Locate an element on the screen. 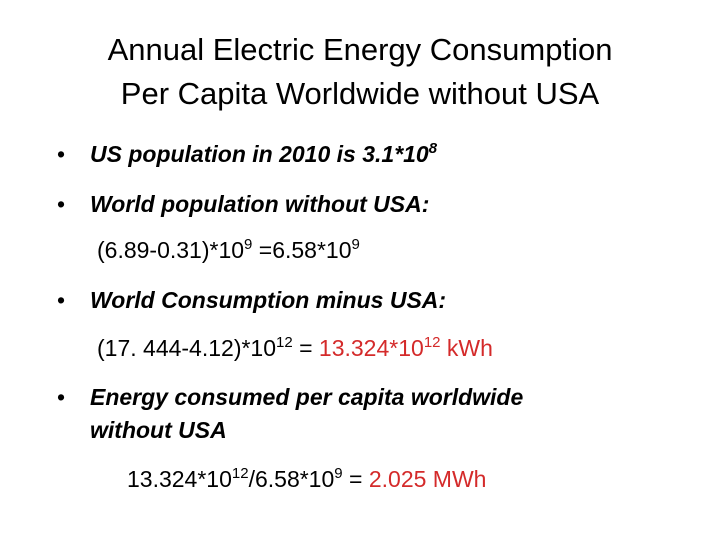 This screenshot has height=540, width=720. formula-line: (17. 444-4.12)*1012 = 13.324*1012 kWh is located at coordinates (295, 350).